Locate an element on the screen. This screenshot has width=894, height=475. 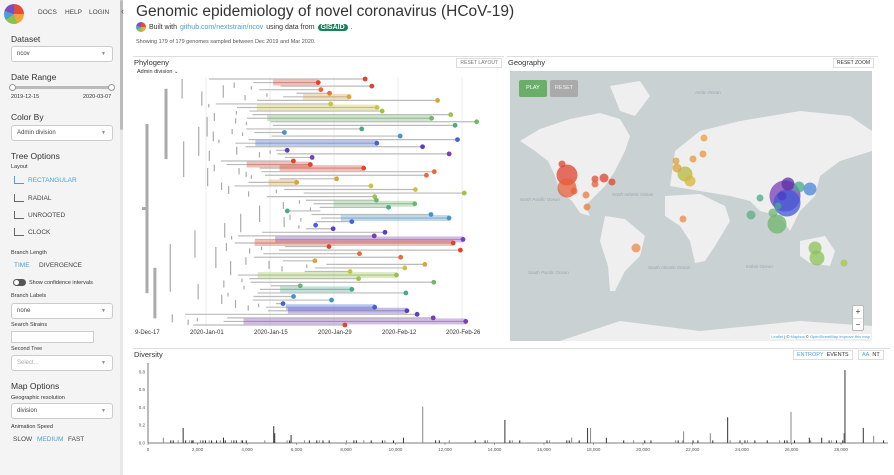
zoom-in-button: + is located at coordinates (858, 312).